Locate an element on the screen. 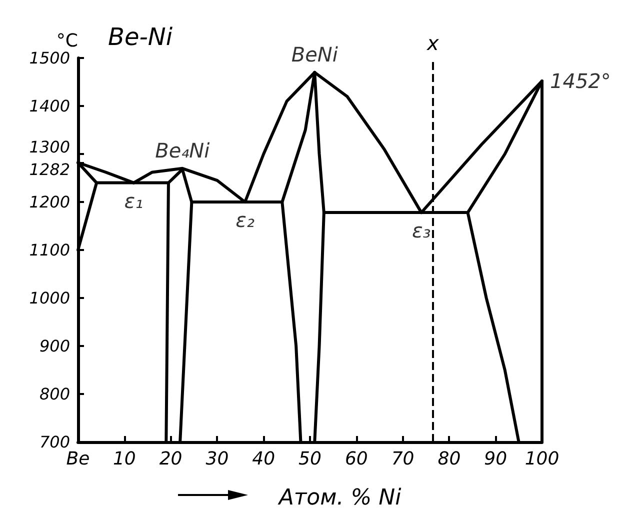 The image size is (630, 530). y-tick-label: 1200 is located at coordinates (49, 202).